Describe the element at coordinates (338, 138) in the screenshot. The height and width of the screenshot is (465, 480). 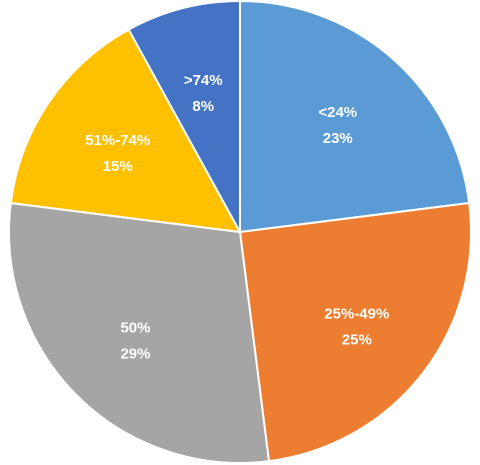
I see `slice-value-label: 23%` at that location.